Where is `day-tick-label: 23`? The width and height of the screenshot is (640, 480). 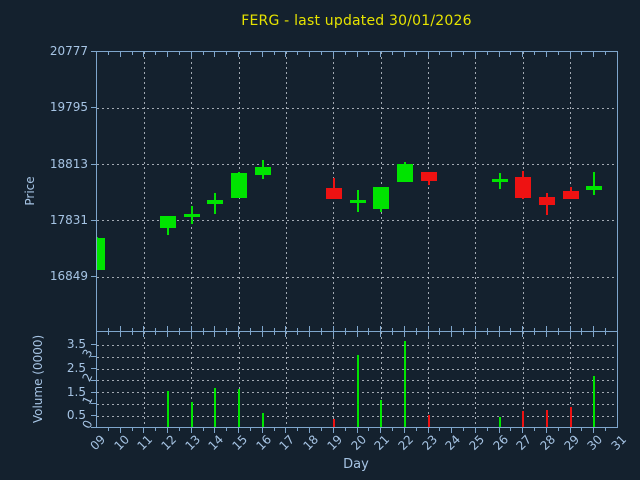 day-tick-label: 23 is located at coordinates (429, 442).